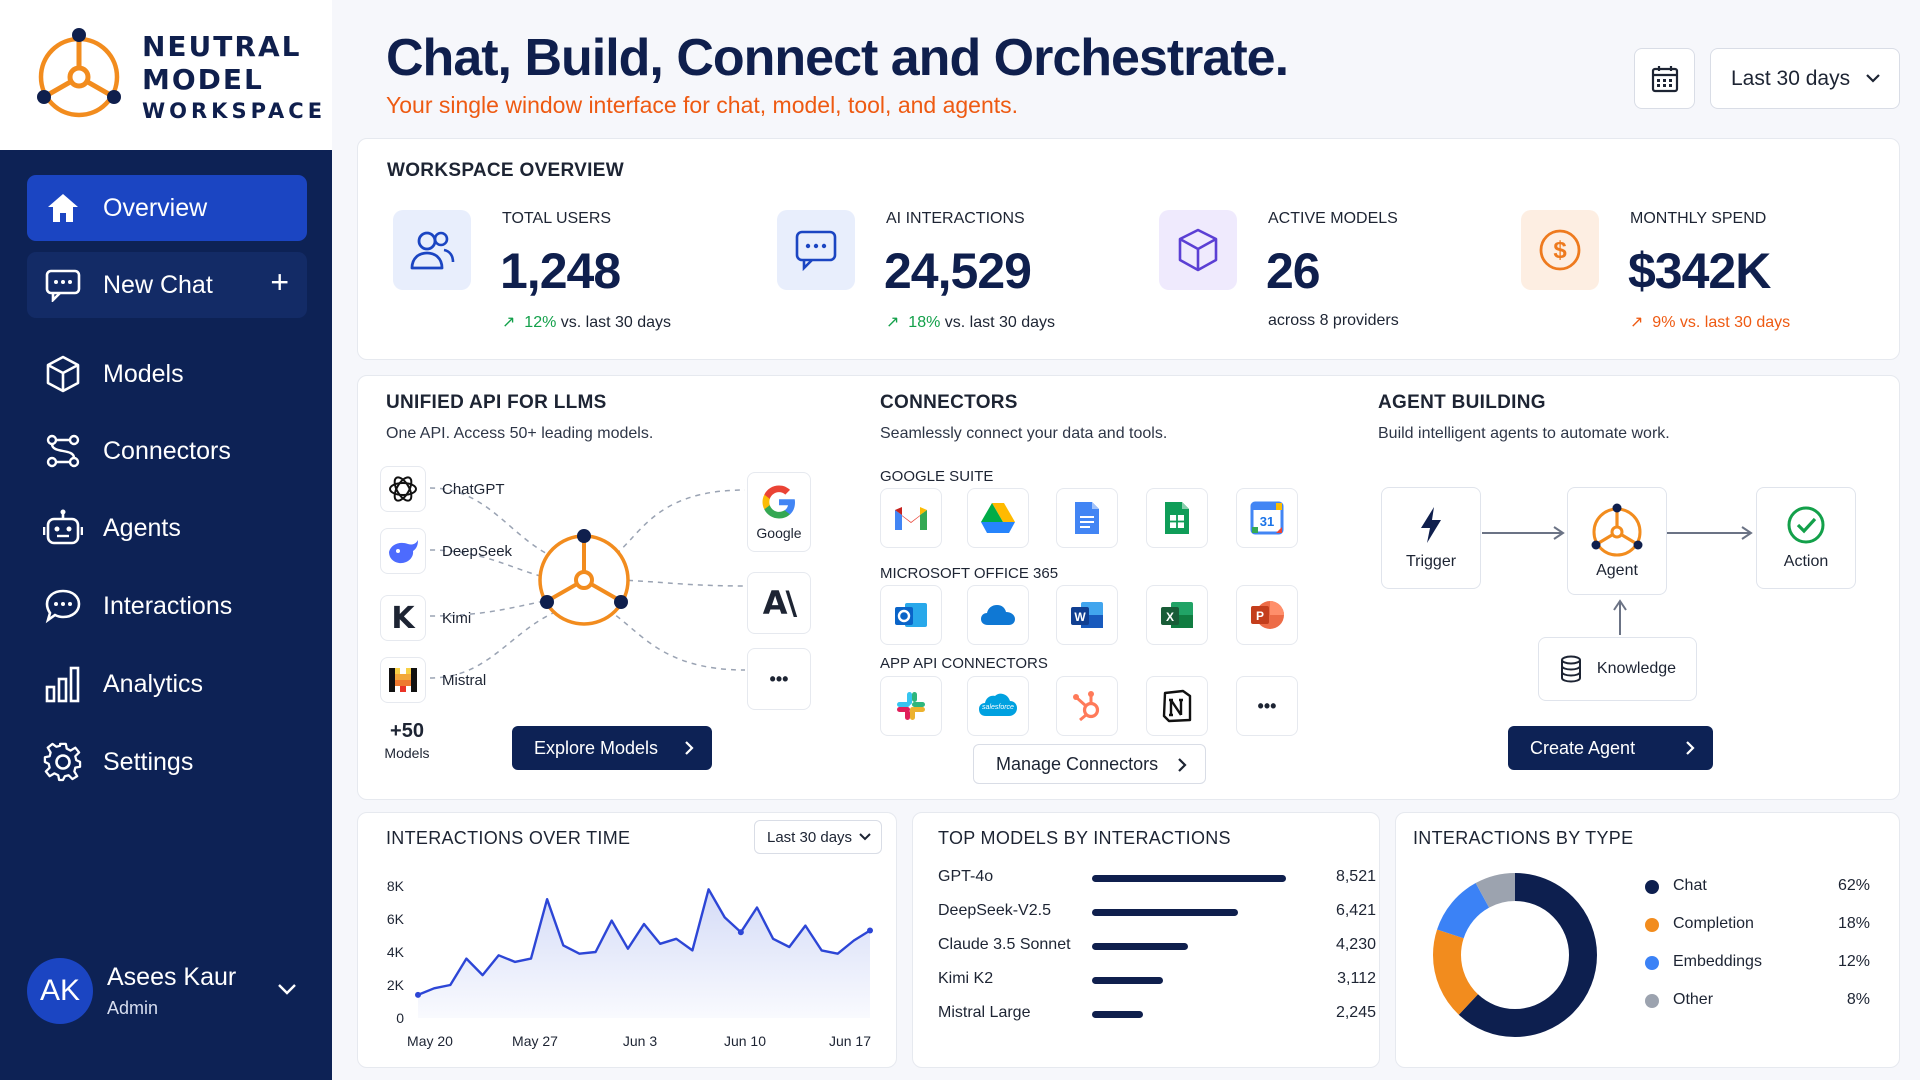  Describe the element at coordinates (1267, 615) in the screenshot. I see `powerpoint-icon: P` at that location.